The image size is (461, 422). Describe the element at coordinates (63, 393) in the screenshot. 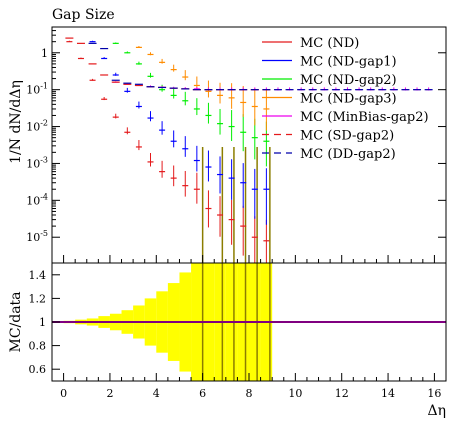

I see `x-tick-label: 0` at that location.